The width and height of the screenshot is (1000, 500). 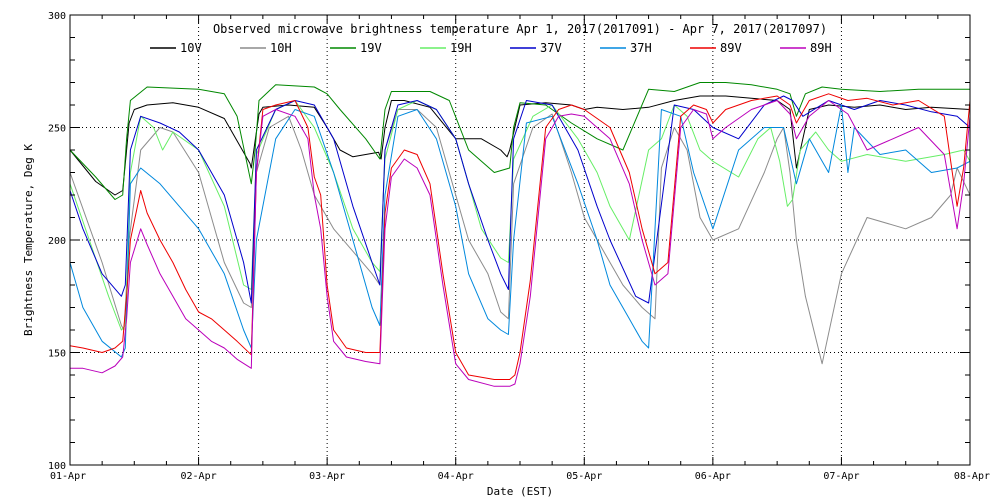 I want to click on x-tick-label: 07-Apr, so click(x=841, y=476).